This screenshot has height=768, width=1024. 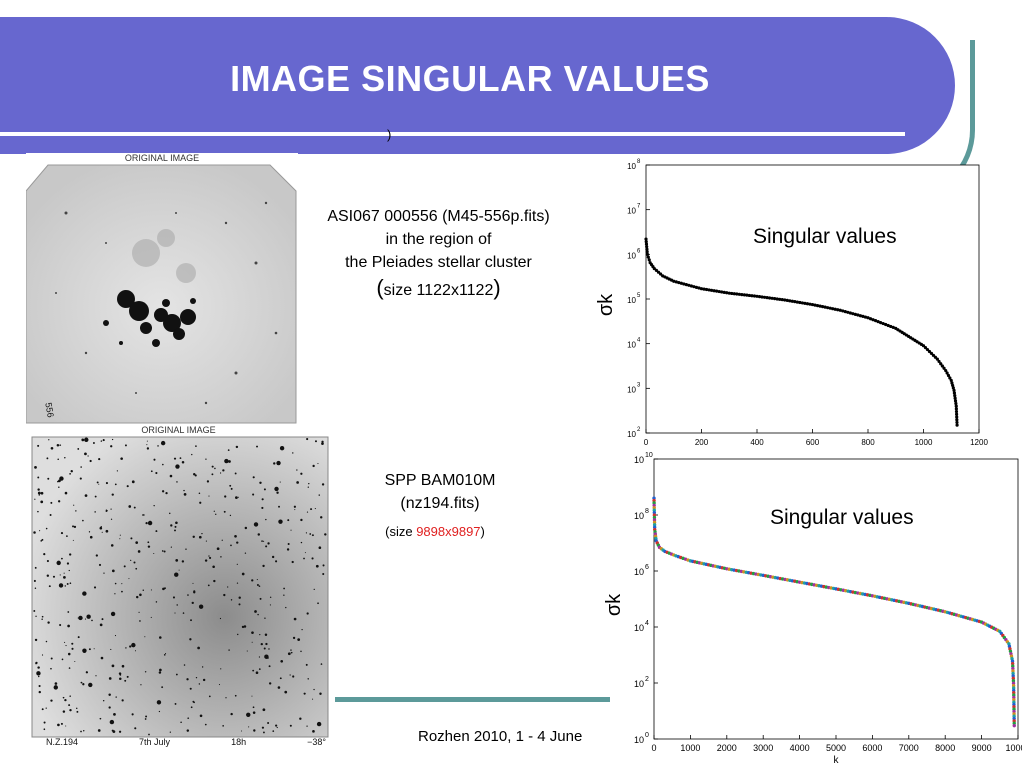 I want to click on image2-size-suffix: ), so click(x=482, y=531).